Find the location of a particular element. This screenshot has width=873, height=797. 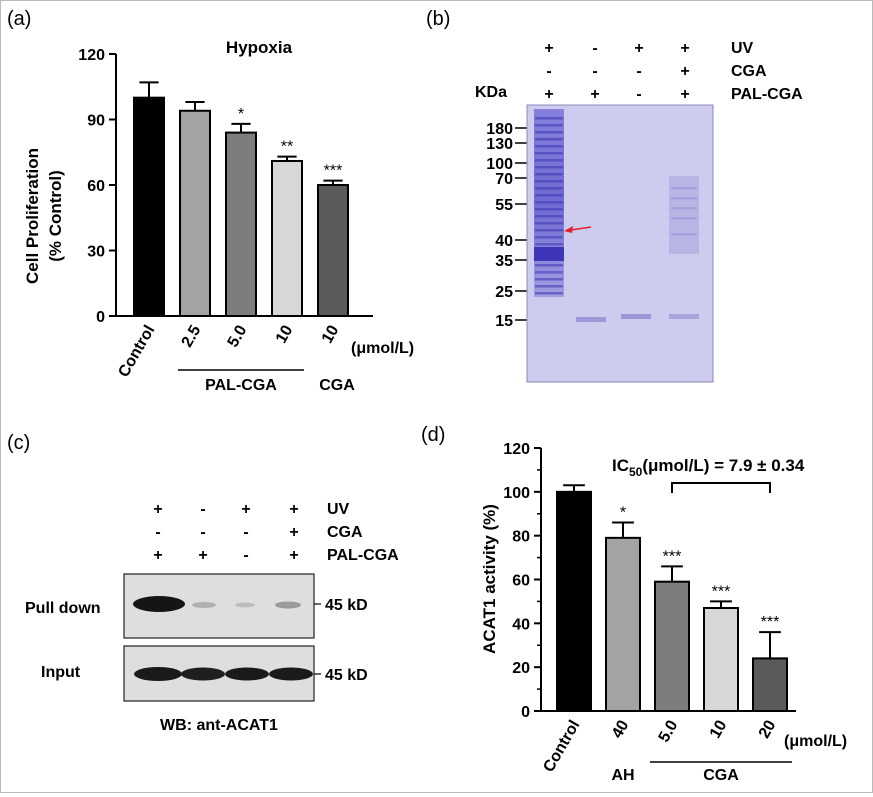

ic50-main: IC is located at coordinates (620, 465).